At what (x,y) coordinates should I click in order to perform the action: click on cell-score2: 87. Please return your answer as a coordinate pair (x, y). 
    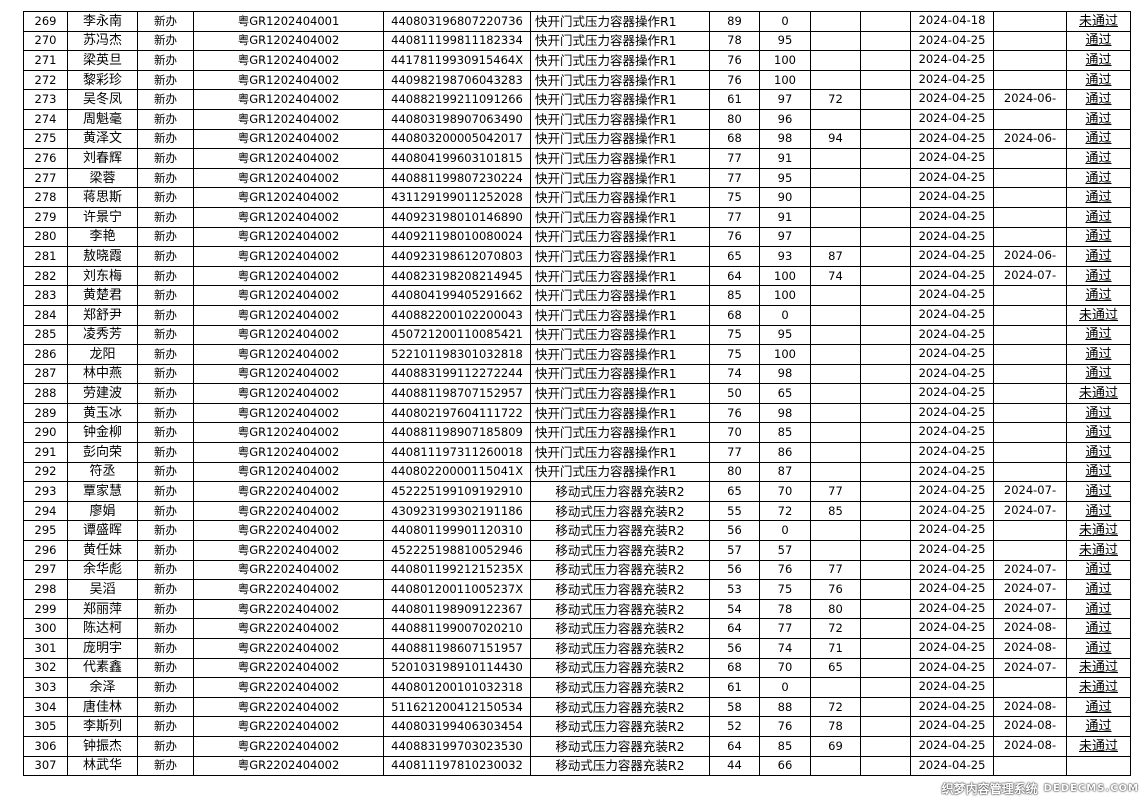
    Looking at the image, I should click on (785, 472).